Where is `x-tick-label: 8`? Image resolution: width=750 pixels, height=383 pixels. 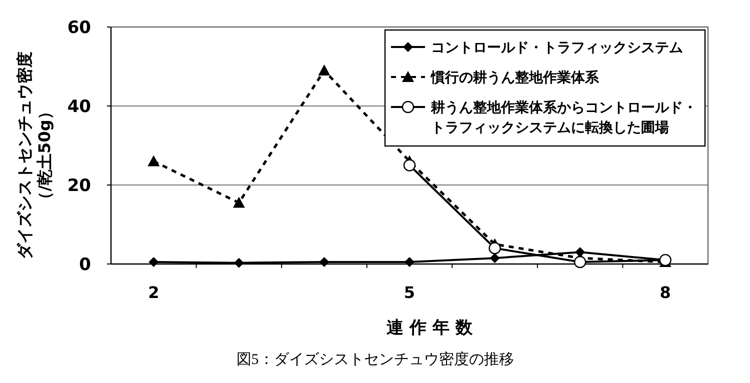 x-tick-label: 8 is located at coordinates (665, 292).